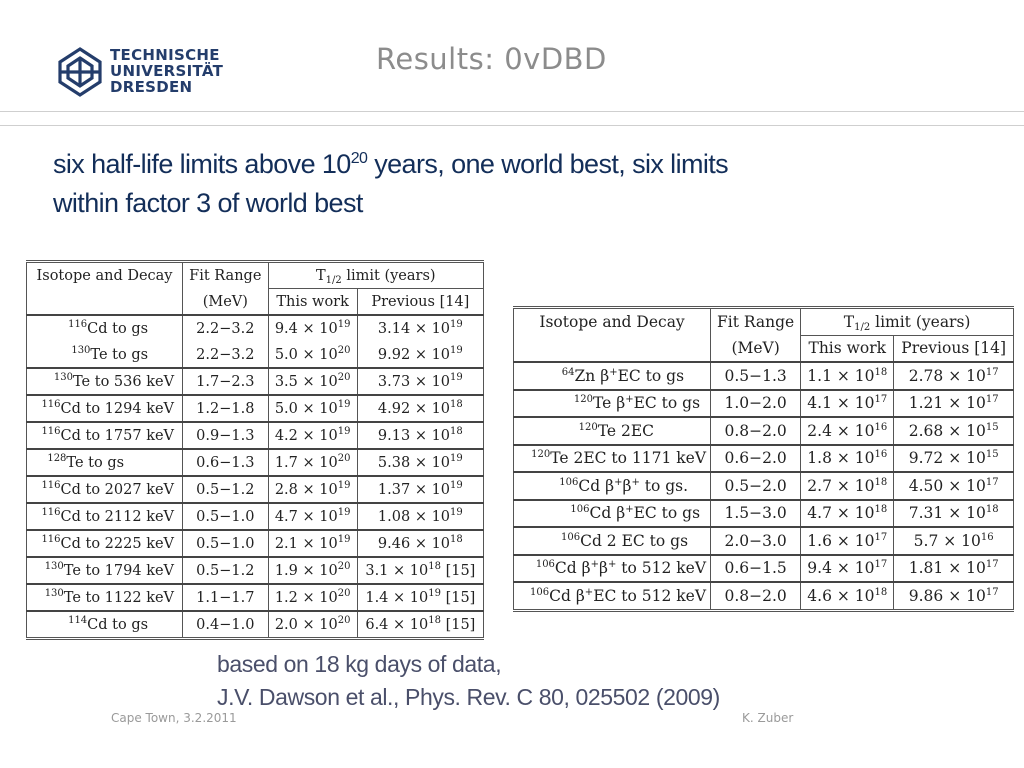  What do you see at coordinates (57, 458) in the screenshot?
I see `isotope-mass: 128` at bounding box center [57, 458].